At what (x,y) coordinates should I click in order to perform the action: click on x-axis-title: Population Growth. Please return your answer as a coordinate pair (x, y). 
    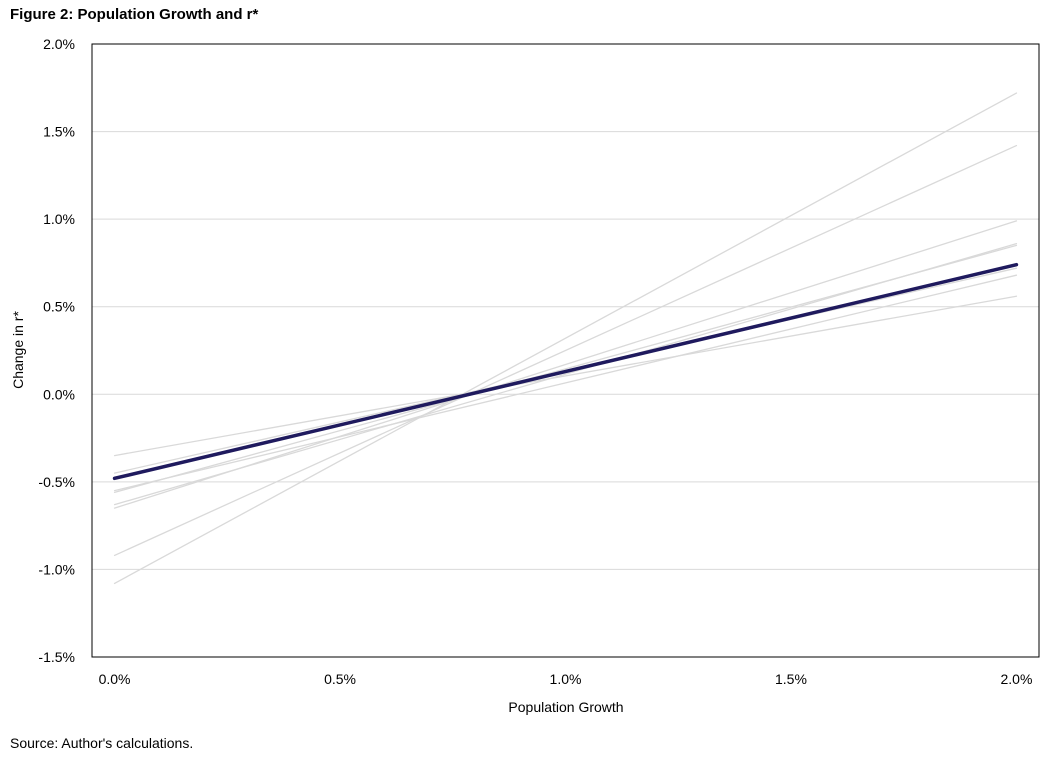
    Looking at the image, I should click on (565, 707).